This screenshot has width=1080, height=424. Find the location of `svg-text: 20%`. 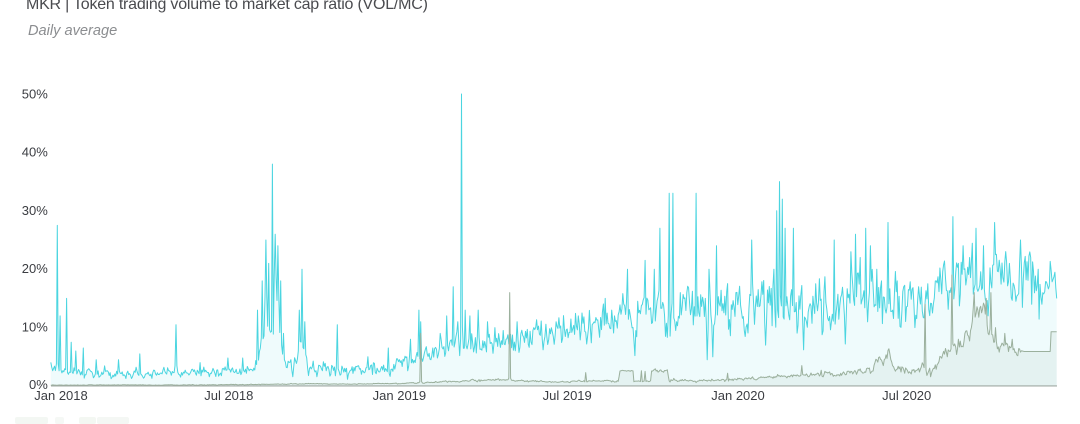

svg-text: 20% is located at coordinates (35, 268).